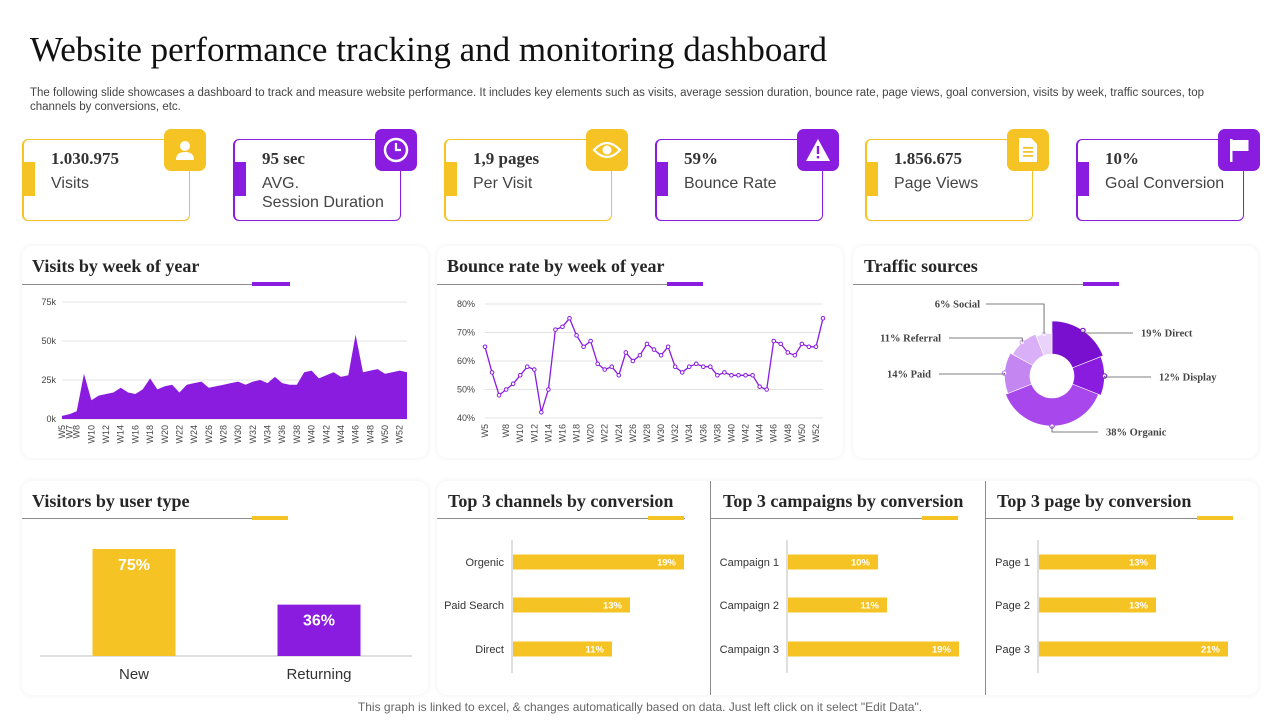 This screenshot has width=1280, height=720. Describe the element at coordinates (370, 434) in the screenshot. I see `x-tick-label: W48` at that location.